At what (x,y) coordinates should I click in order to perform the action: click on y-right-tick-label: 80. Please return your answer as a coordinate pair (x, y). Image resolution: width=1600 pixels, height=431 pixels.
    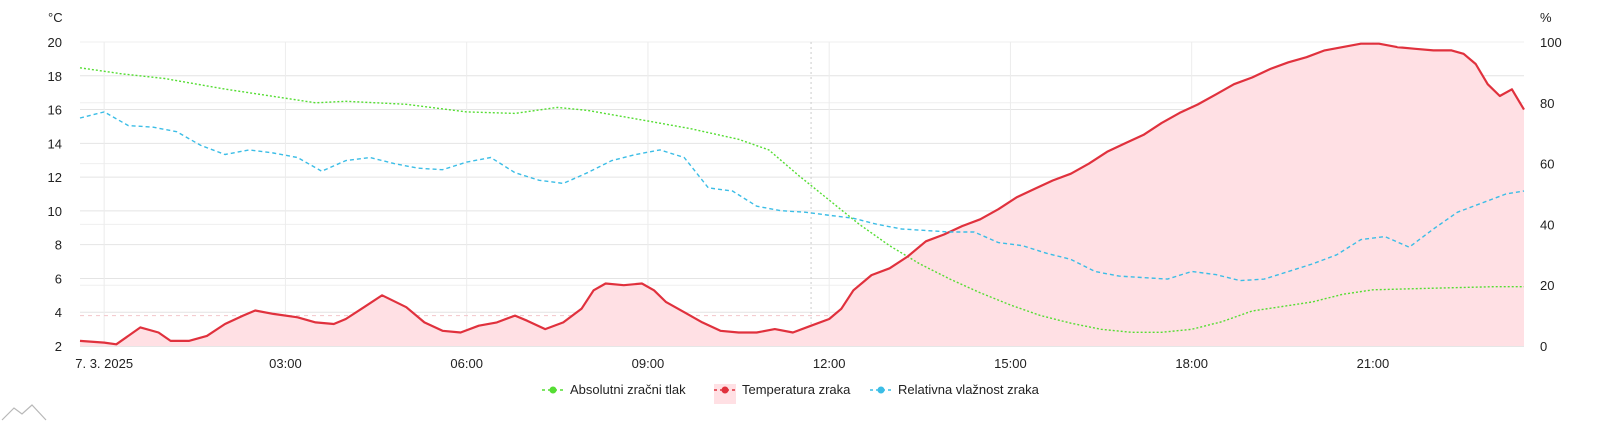
    Looking at the image, I should click on (1547, 103).